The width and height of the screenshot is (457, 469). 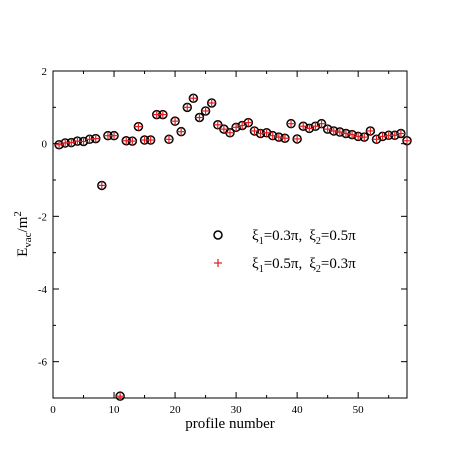 I want to click on legend-marker-plus, so click(x=218, y=263).